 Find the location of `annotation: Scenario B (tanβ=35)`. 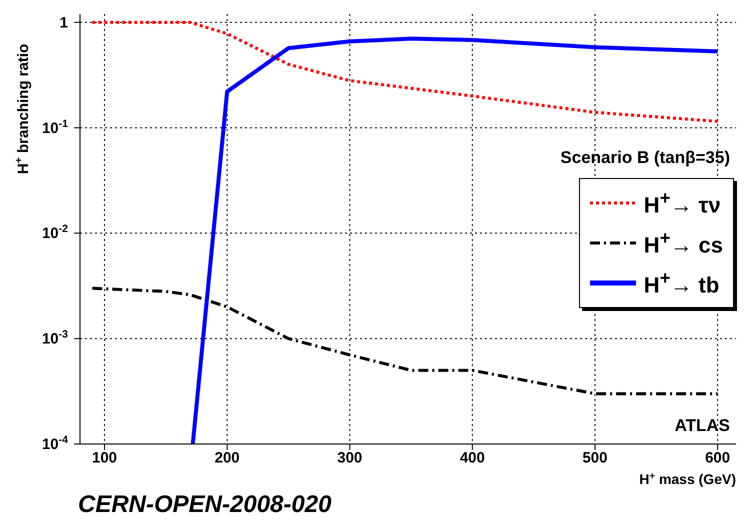

annotation: Scenario B (tanβ=35) is located at coordinates (645, 158).